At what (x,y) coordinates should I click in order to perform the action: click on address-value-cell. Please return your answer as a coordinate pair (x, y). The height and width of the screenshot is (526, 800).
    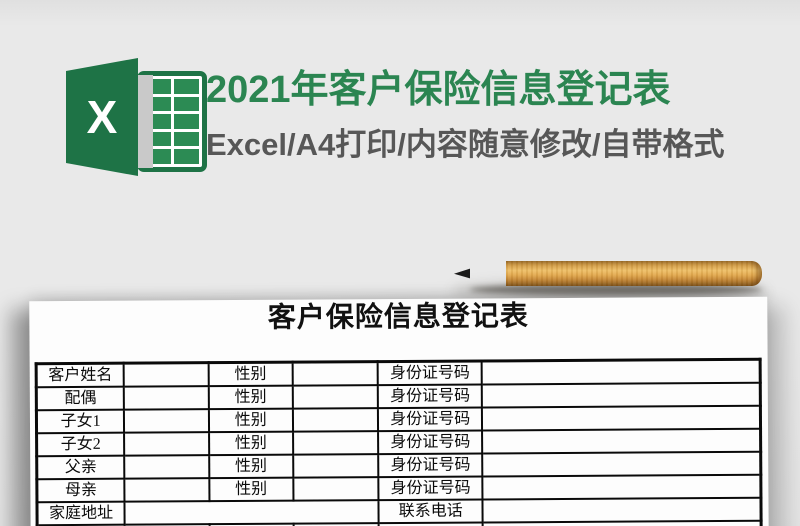
    Looking at the image, I should click on (251, 512).